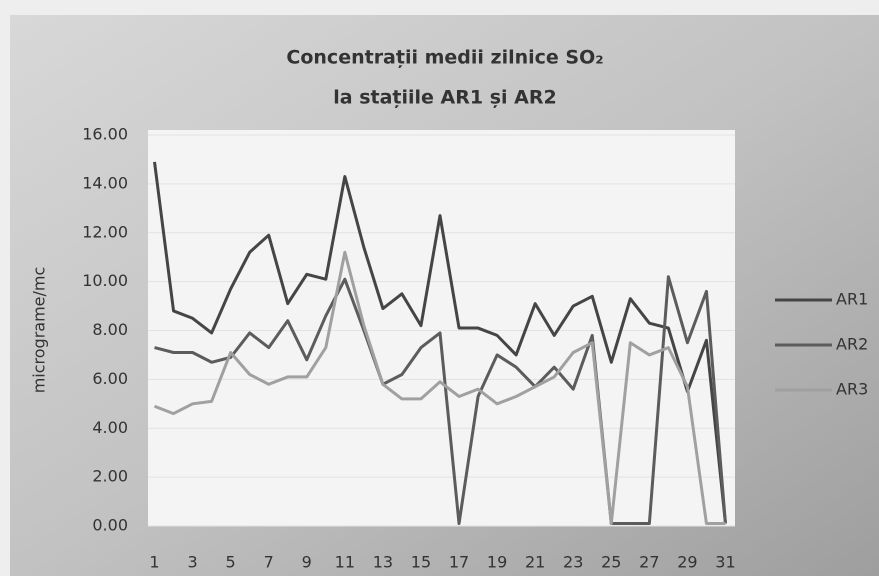 This screenshot has height=576, width=879. What do you see at coordinates (110, 378) in the screenshot?
I see `y-tick-label: 6.00` at bounding box center [110, 378].